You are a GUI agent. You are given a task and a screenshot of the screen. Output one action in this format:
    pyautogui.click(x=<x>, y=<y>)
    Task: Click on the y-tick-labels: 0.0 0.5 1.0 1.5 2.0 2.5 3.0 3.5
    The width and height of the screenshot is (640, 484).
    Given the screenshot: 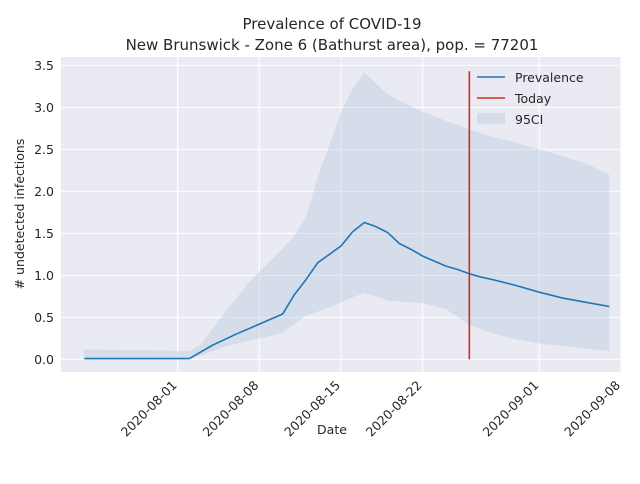 What is the action you would take?
    pyautogui.click(x=44, y=212)
    